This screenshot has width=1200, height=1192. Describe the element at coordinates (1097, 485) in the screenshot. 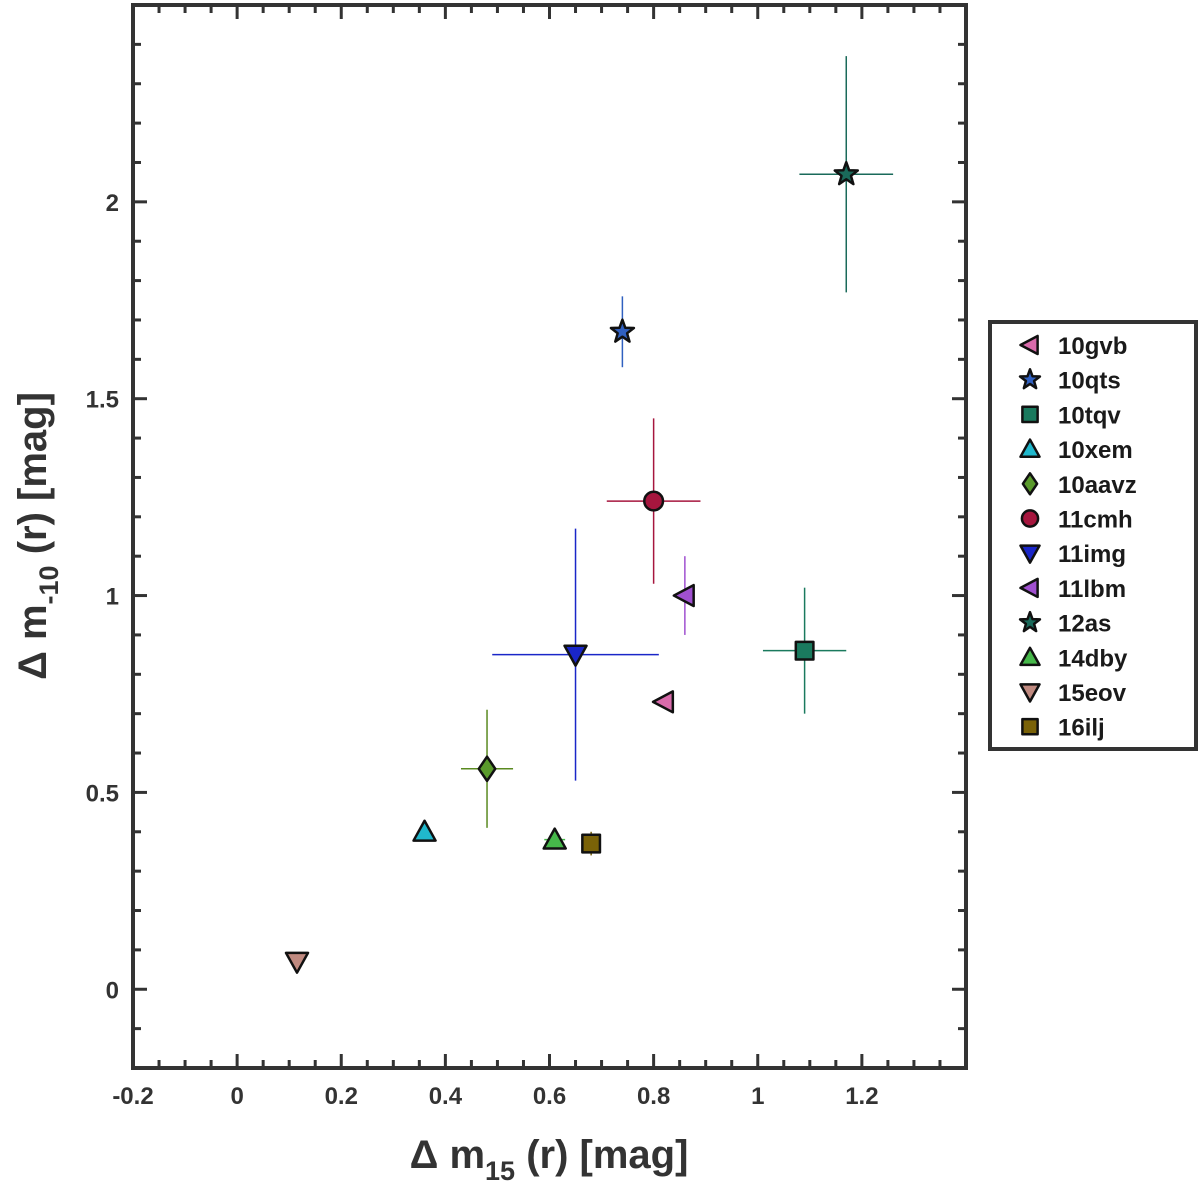

I see `legend-label-10aavz: 10aavz` at that location.